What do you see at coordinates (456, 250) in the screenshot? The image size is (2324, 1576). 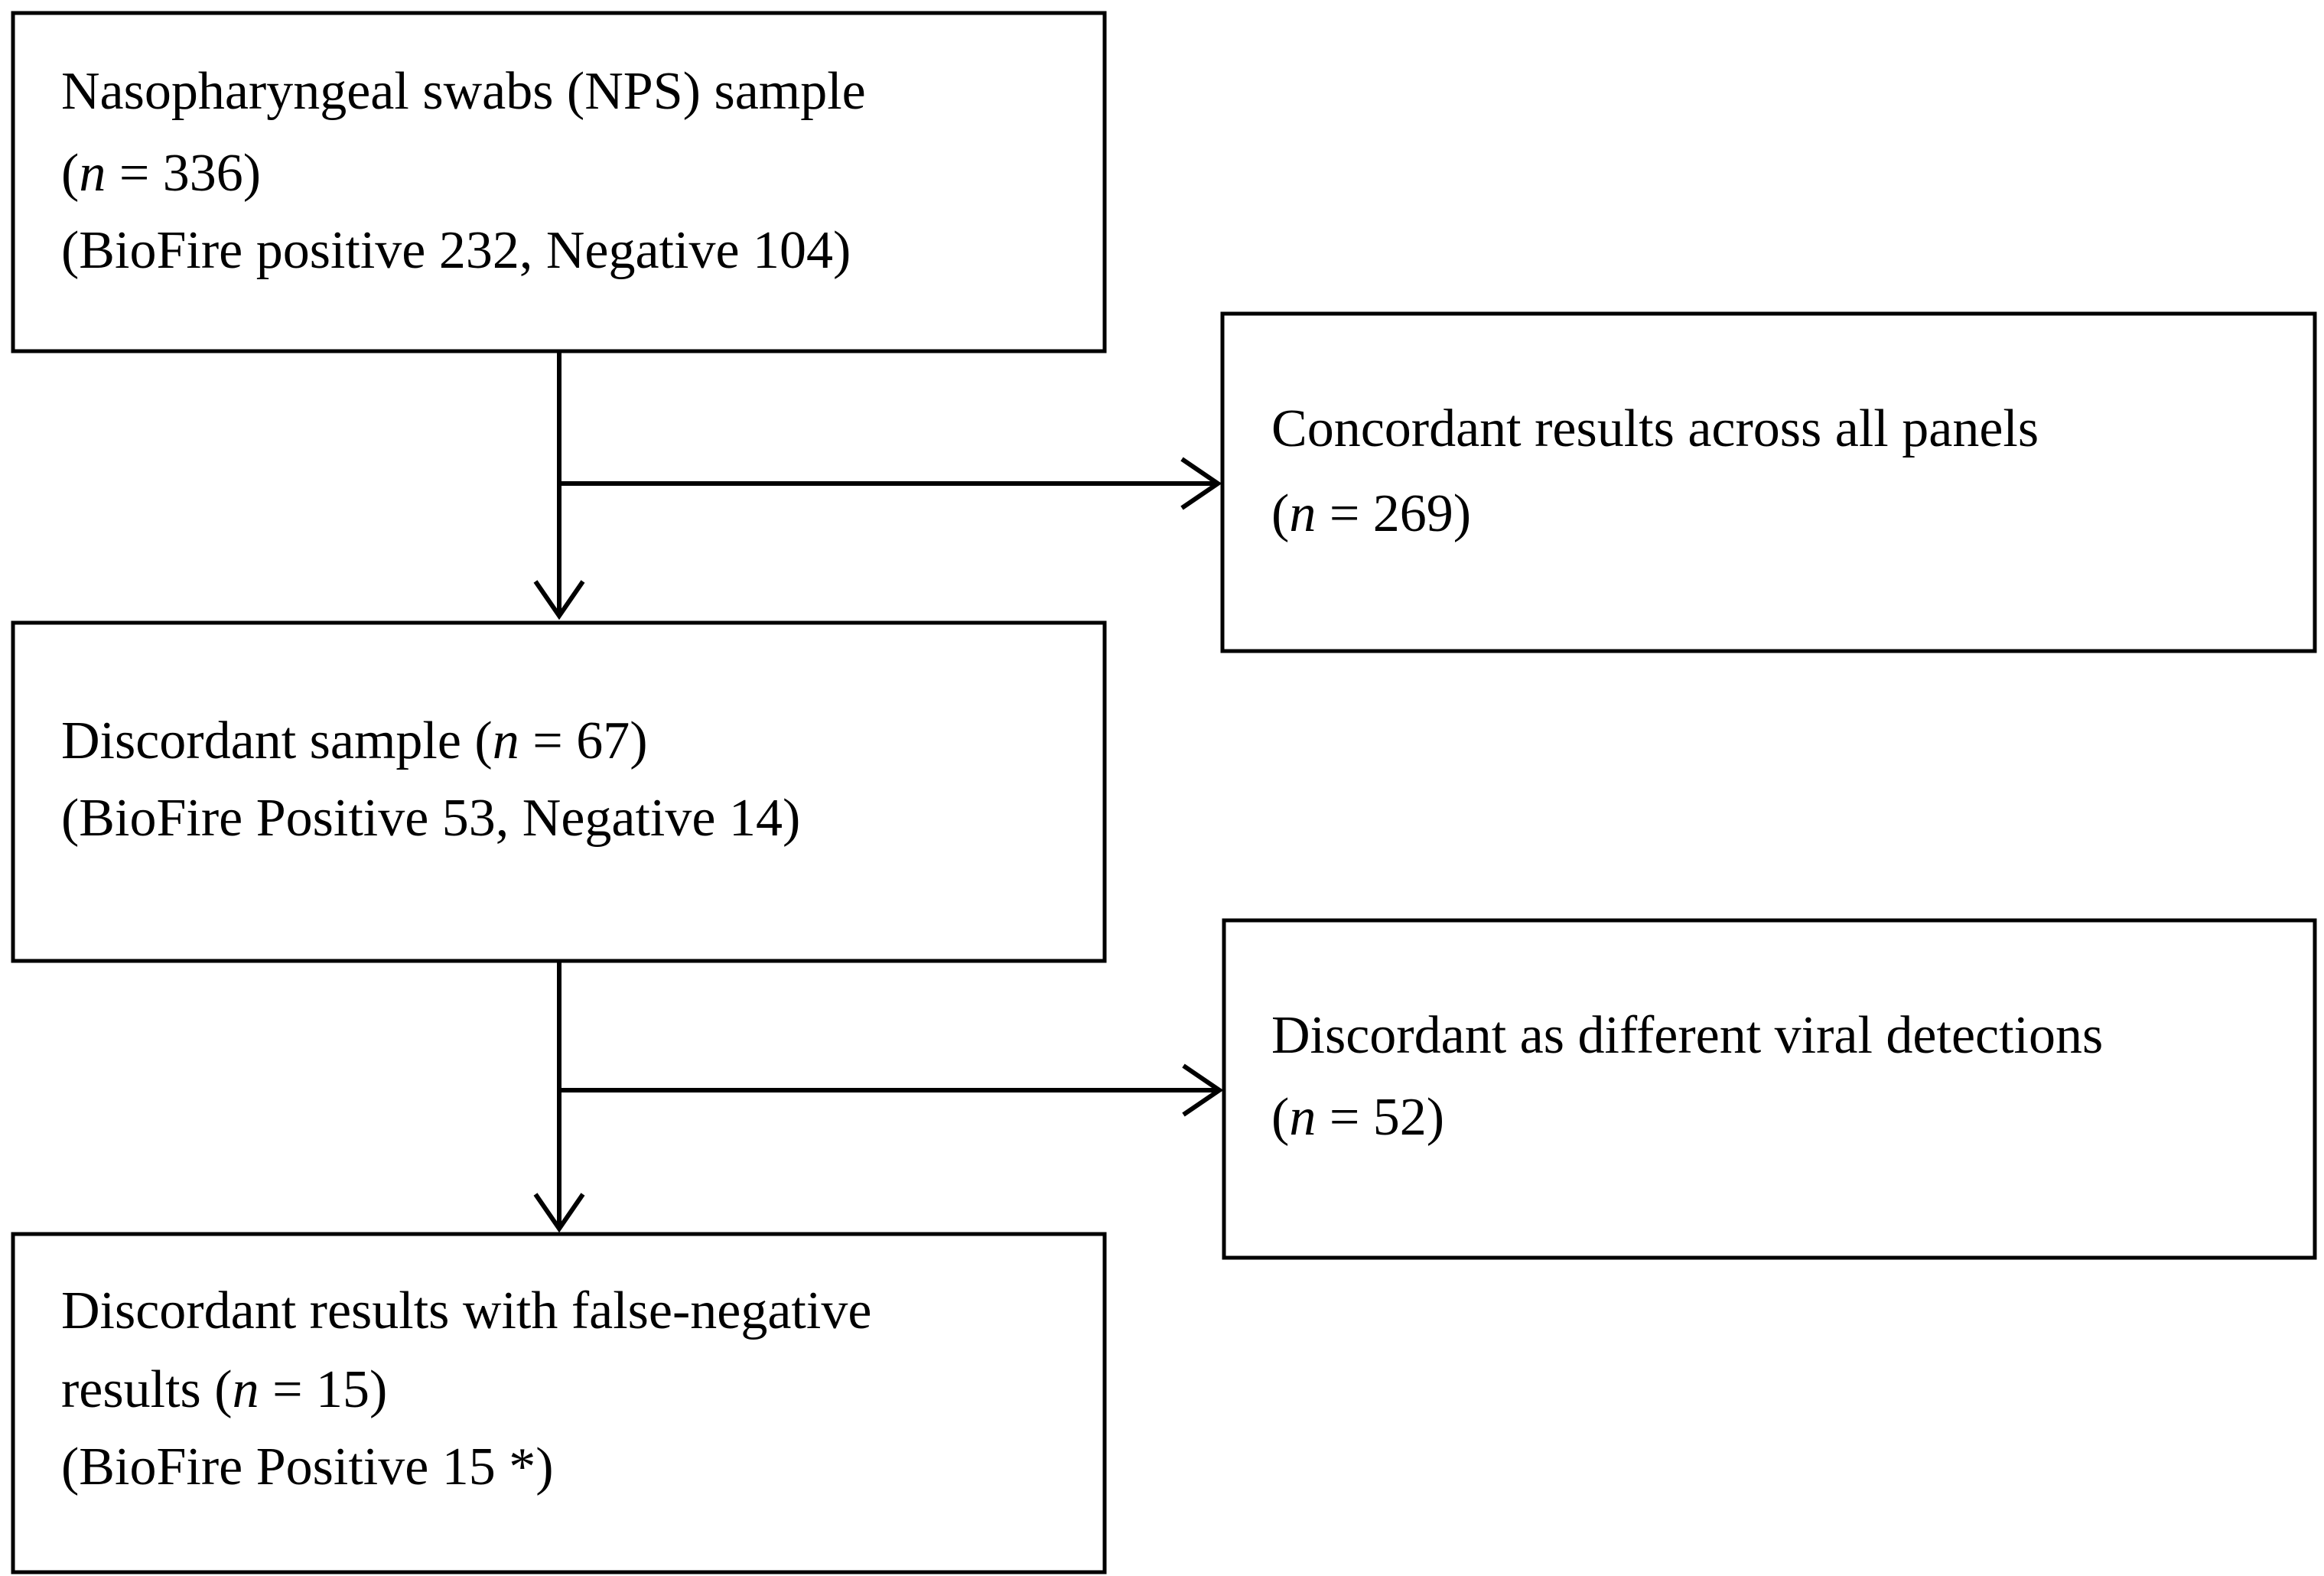 I see `node-text: (BioFire positive 232, Negative 104)` at bounding box center [456, 250].